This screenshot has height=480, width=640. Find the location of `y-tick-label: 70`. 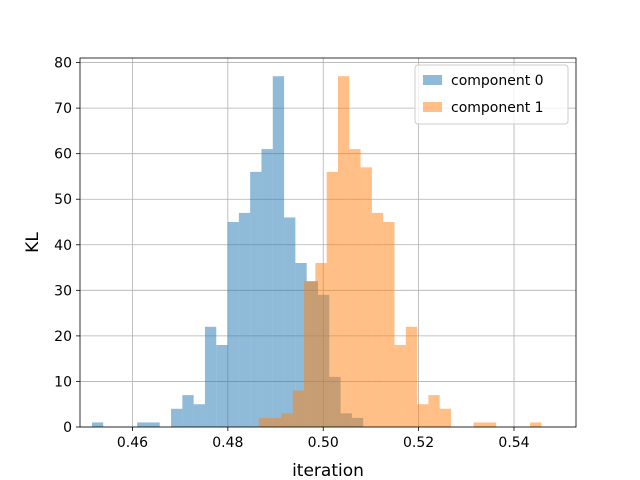

y-tick-label: 70 is located at coordinates (63, 109).